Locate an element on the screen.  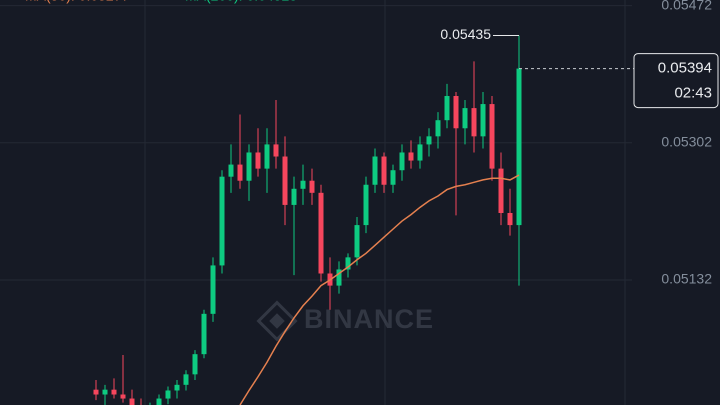
y-tick-label: 0.05302 is located at coordinates (686, 142).